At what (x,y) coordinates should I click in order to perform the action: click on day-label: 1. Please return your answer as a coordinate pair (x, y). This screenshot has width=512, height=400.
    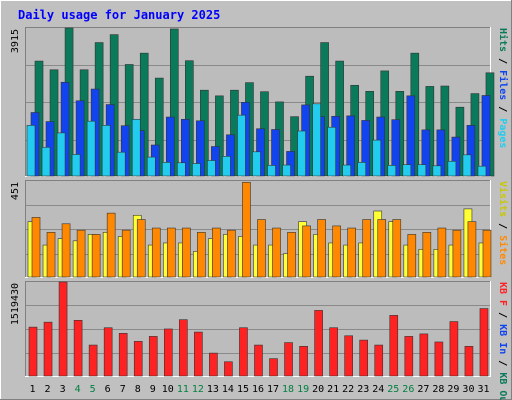
    Looking at the image, I should click on (33, 389).